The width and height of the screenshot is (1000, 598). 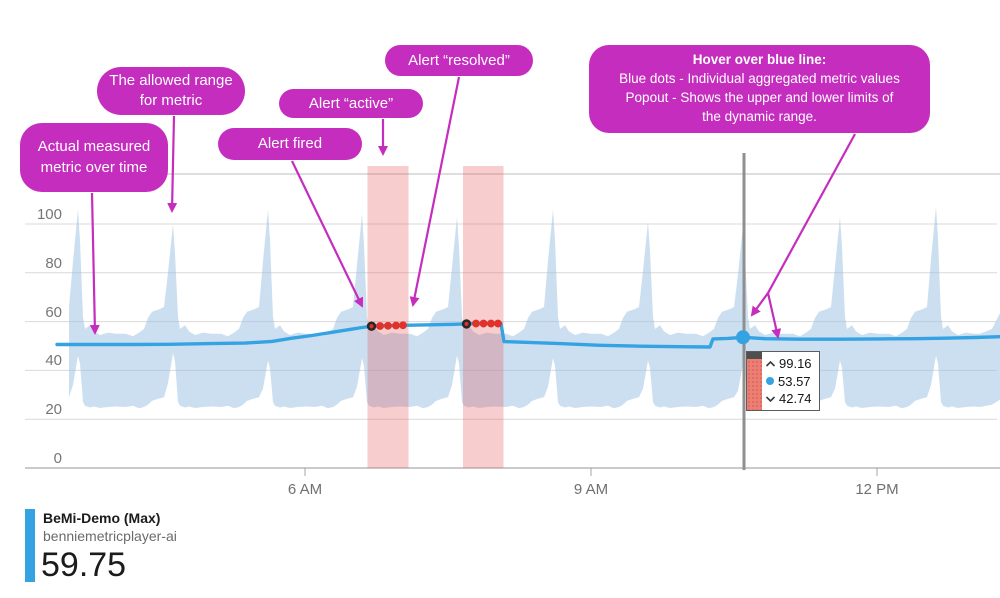 I want to click on aggregated-point-dot, so click(x=743, y=337).